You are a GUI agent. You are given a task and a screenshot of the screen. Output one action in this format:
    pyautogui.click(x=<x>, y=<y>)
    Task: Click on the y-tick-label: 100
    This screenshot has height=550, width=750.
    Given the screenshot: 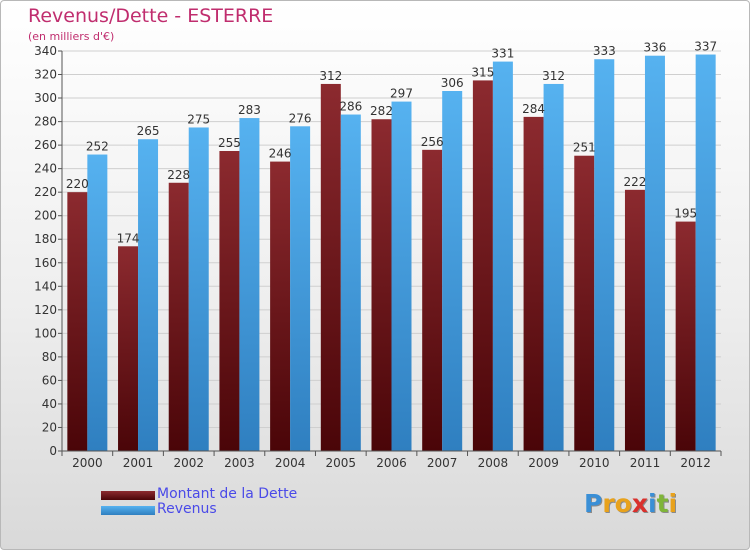 What is the action you would take?
    pyautogui.click(x=45, y=333)
    